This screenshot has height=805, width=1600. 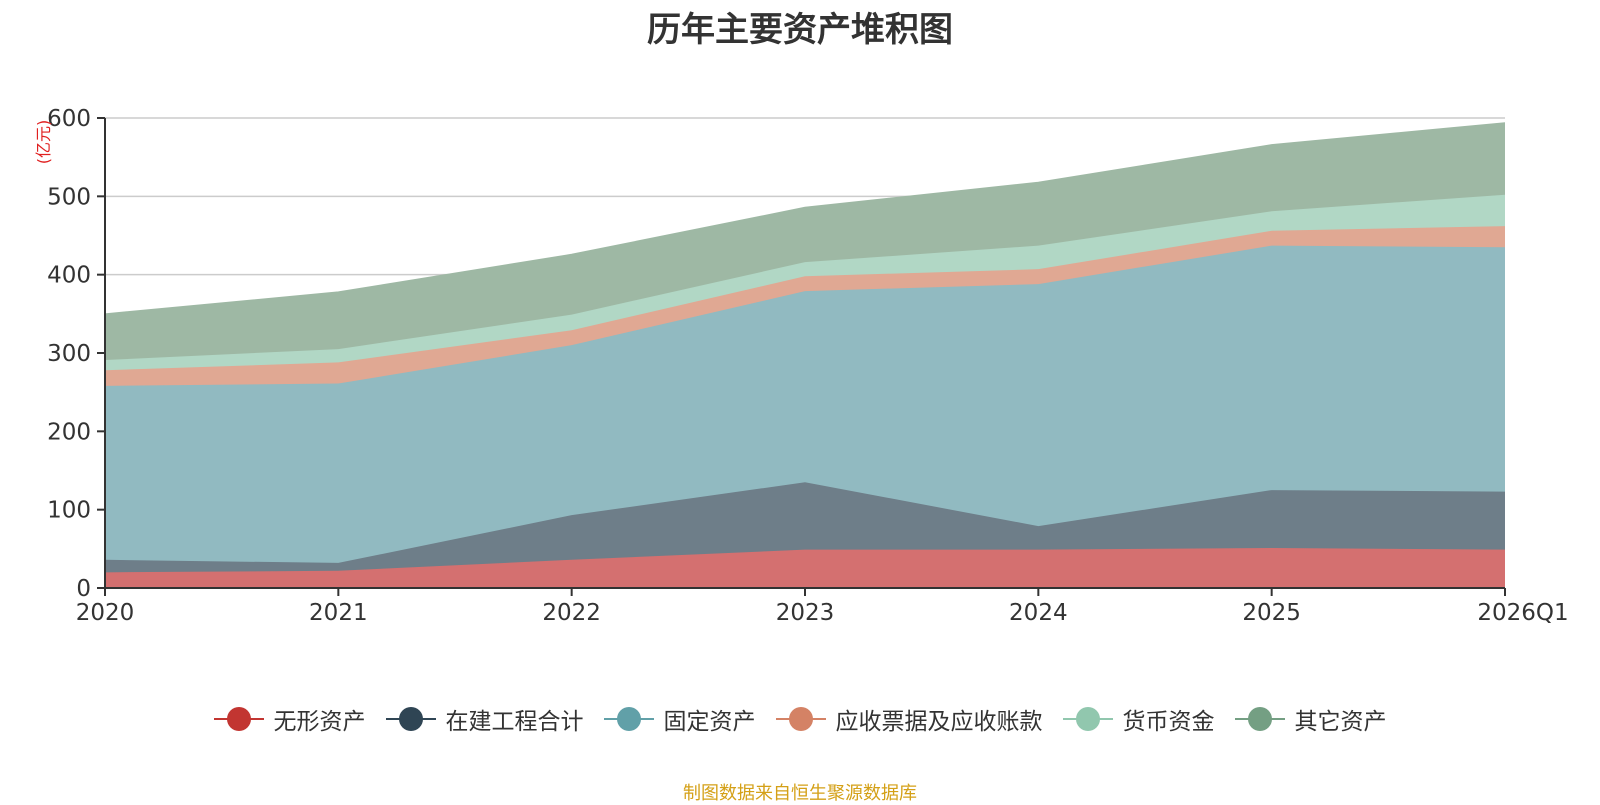 I want to click on y-tick-label-0: 0, so click(x=83, y=589).